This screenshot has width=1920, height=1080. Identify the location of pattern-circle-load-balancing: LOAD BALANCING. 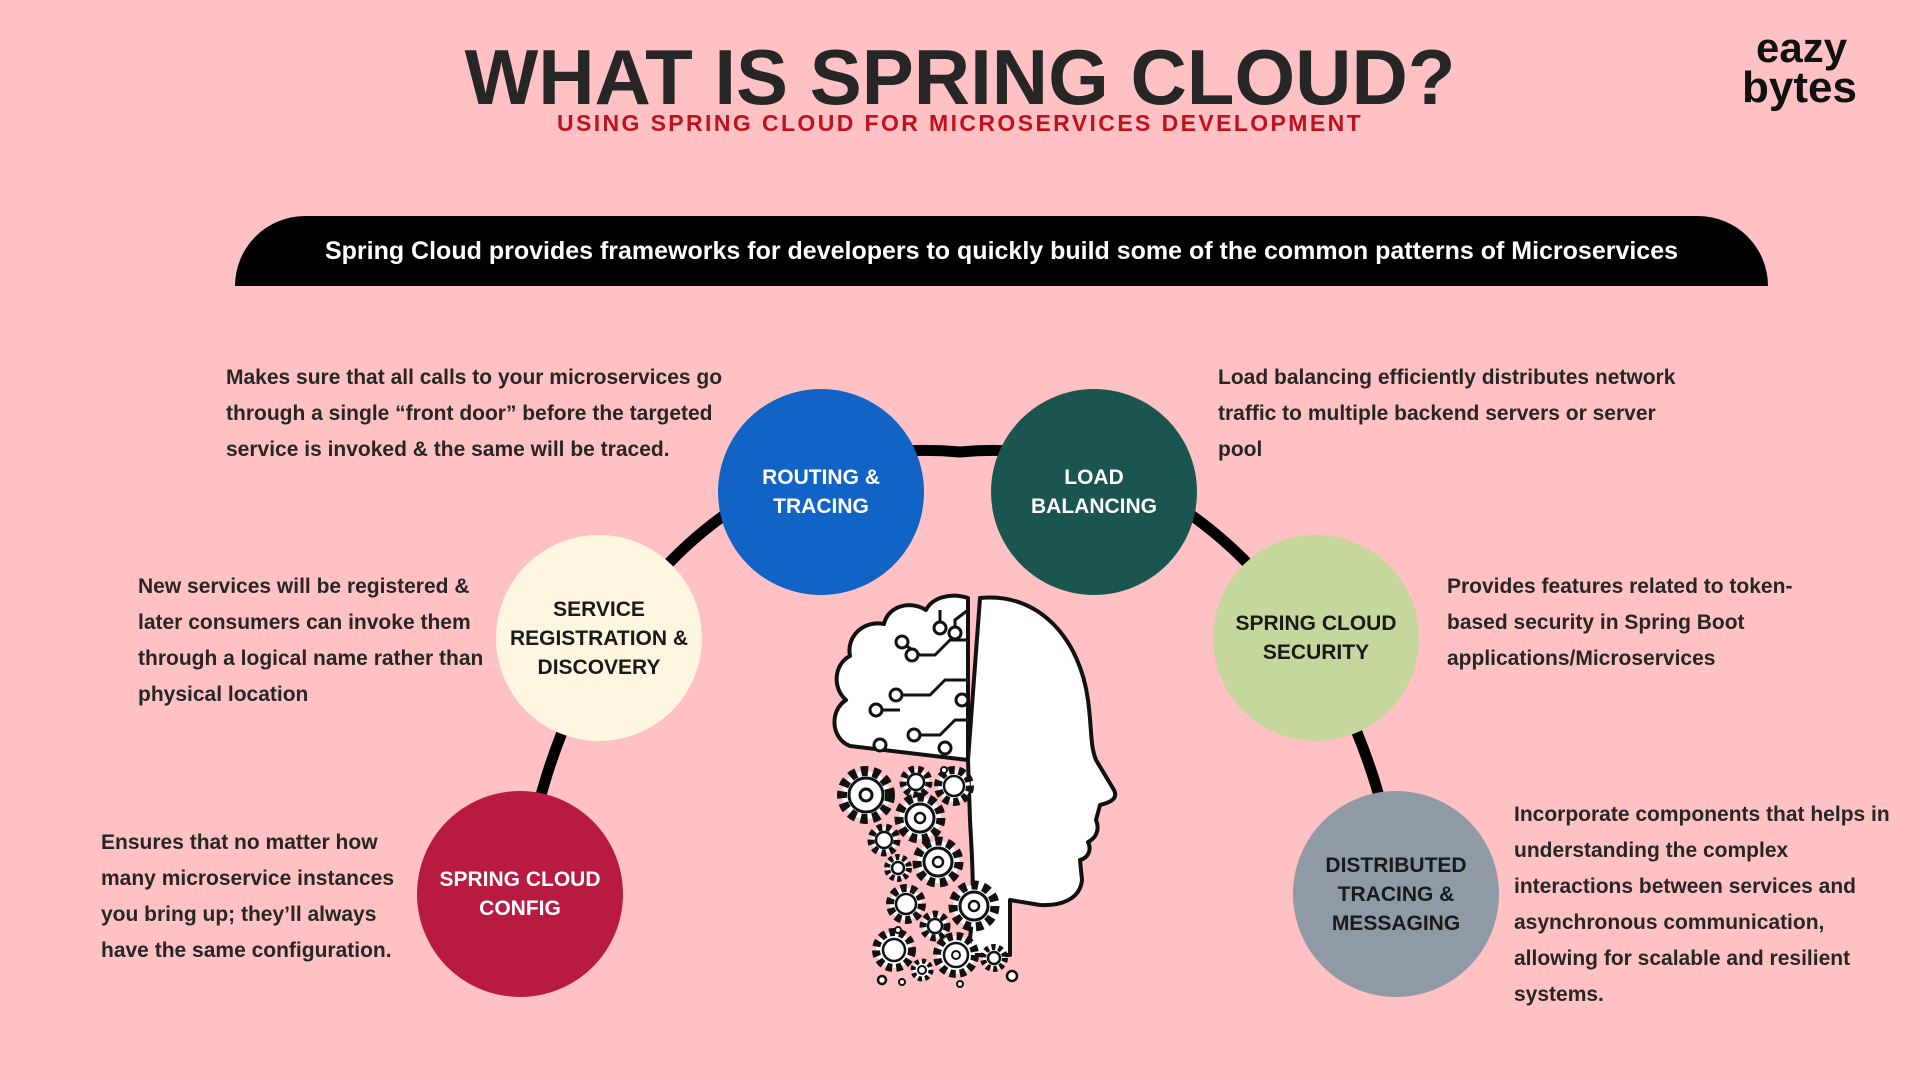
(1094, 492).